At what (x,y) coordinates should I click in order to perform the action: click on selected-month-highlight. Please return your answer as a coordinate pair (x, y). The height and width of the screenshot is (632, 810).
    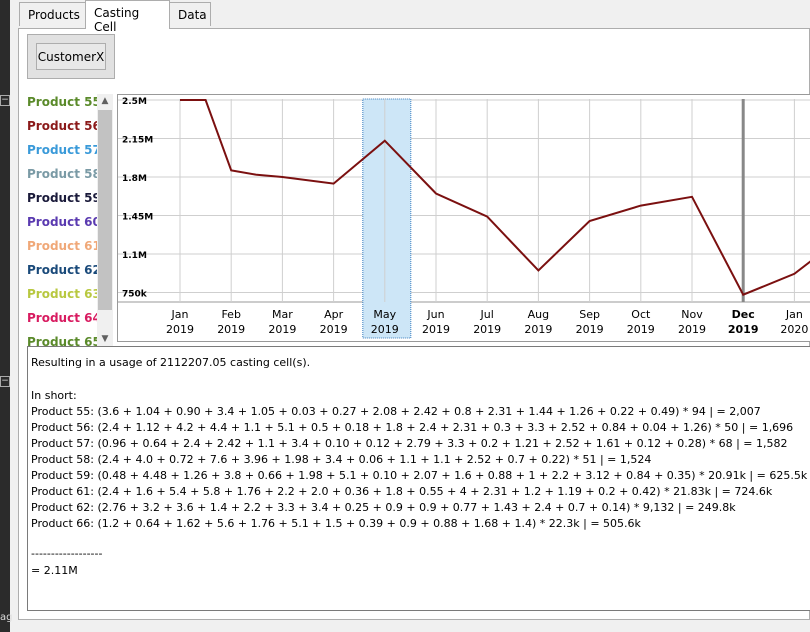
    Looking at the image, I should click on (387, 218).